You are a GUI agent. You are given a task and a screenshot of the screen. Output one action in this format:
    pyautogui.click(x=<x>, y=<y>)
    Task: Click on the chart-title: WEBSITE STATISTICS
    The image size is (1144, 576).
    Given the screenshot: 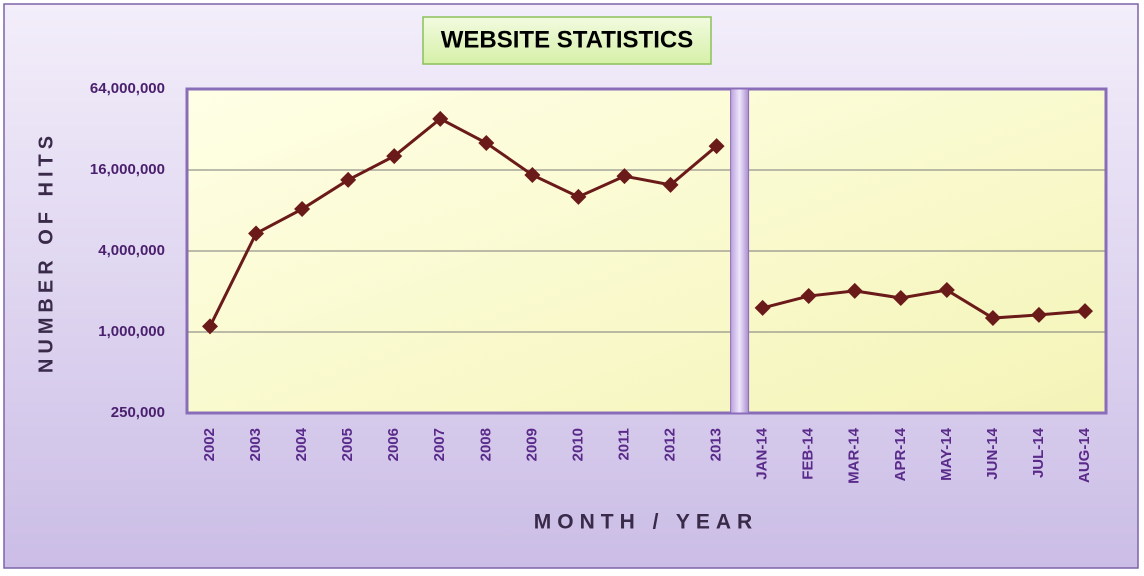 What is the action you would take?
    pyautogui.click(x=567, y=39)
    